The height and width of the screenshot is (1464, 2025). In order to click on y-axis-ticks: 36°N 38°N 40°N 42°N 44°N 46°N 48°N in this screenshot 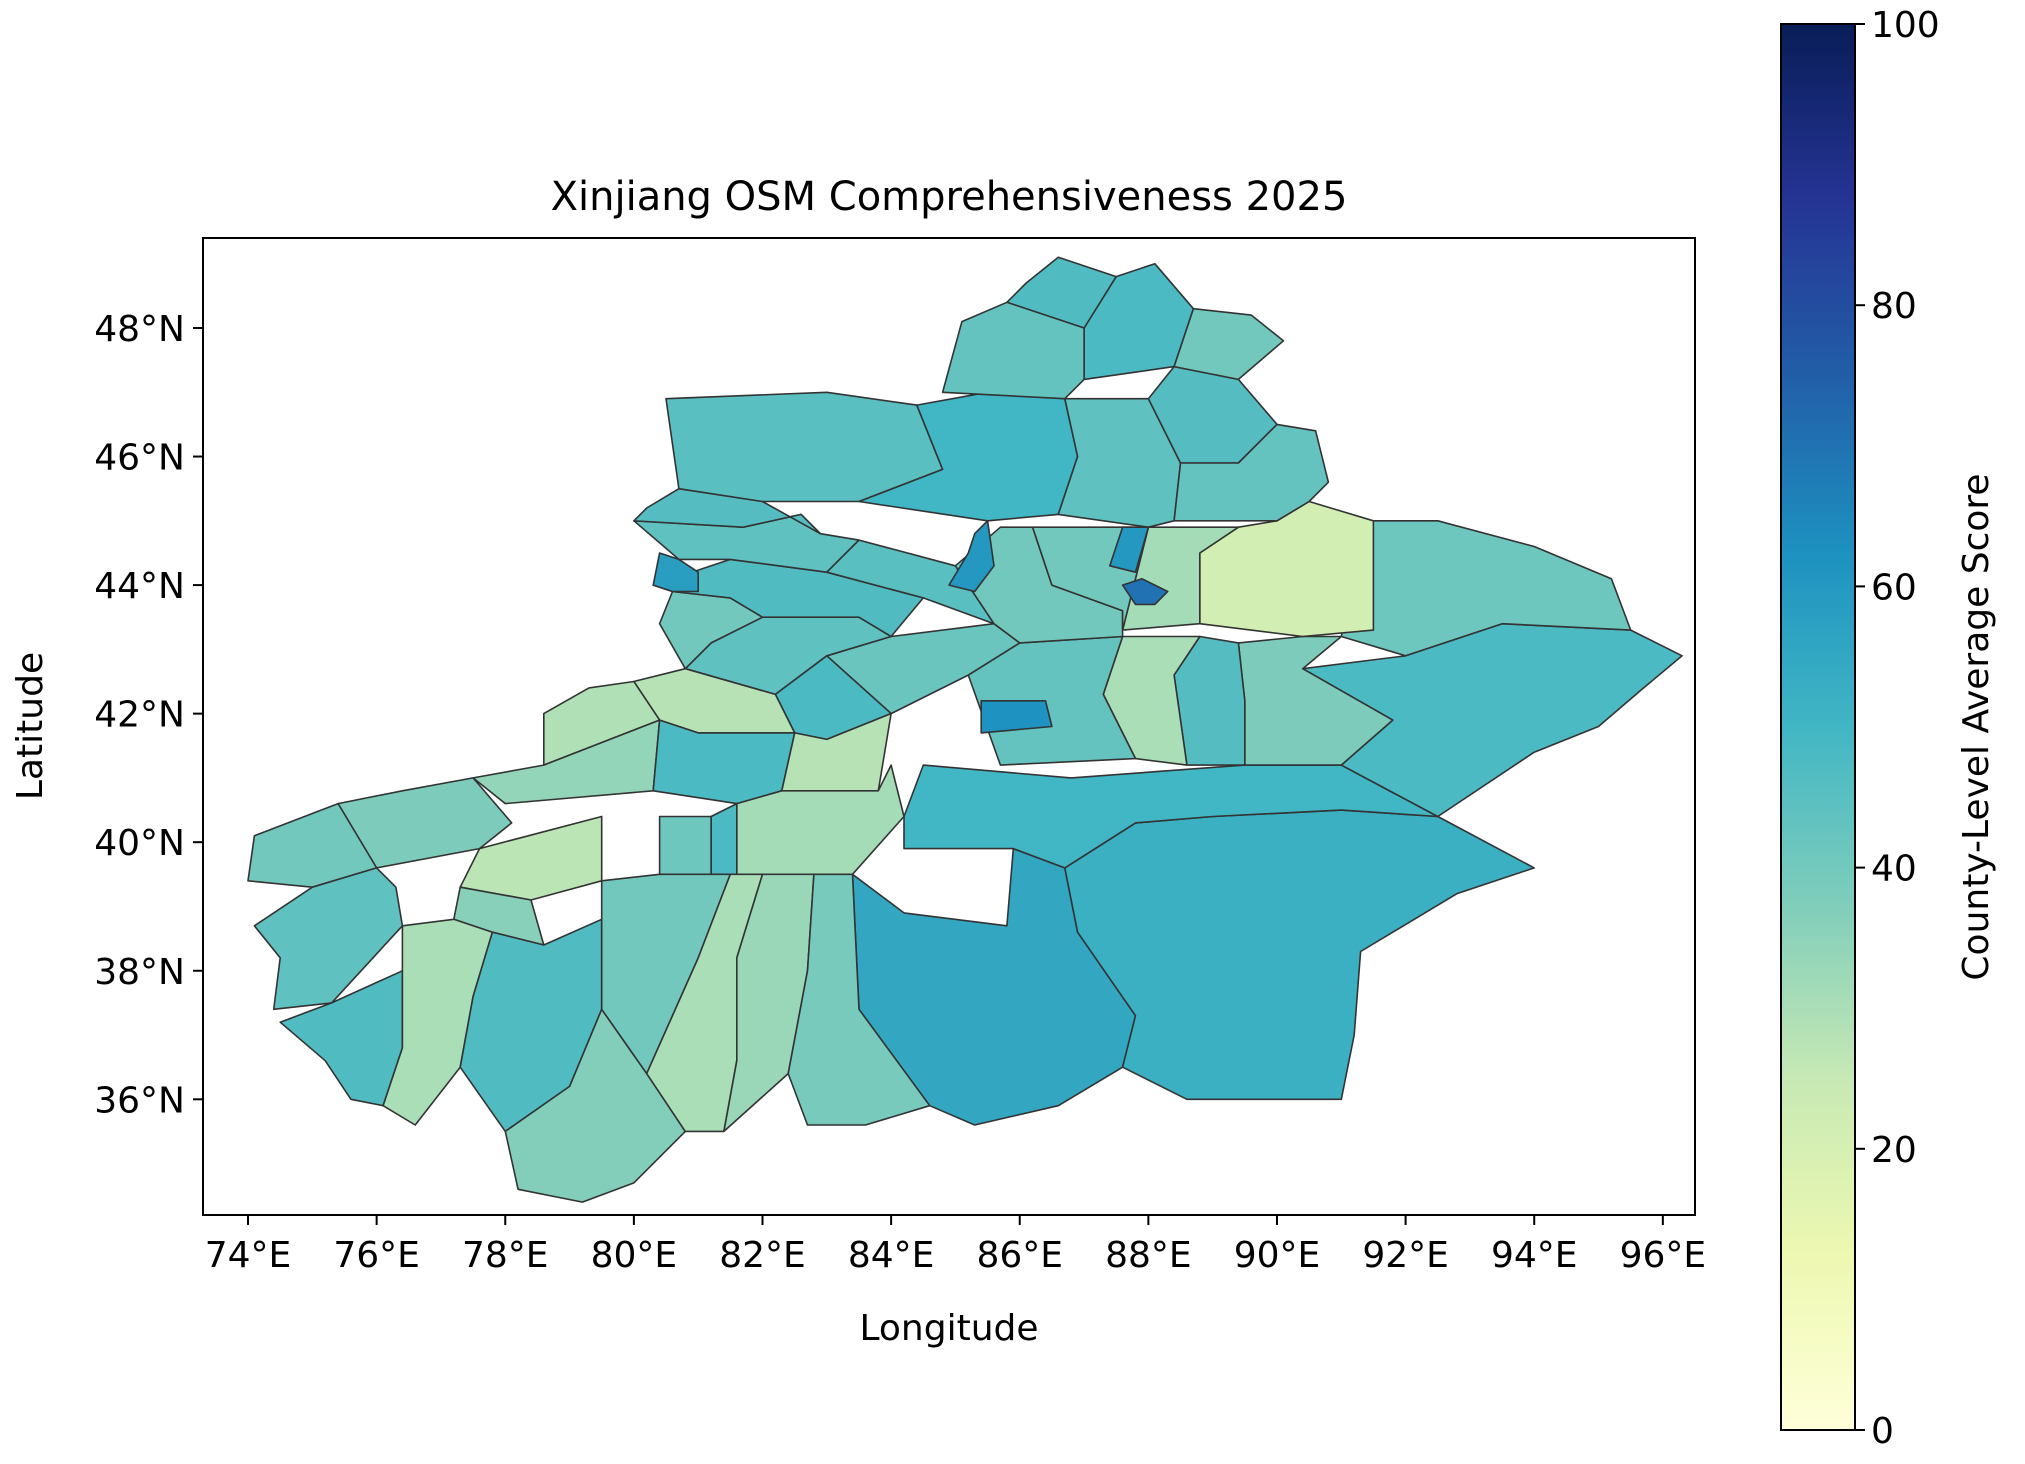, I will do `click(148, 715)`.